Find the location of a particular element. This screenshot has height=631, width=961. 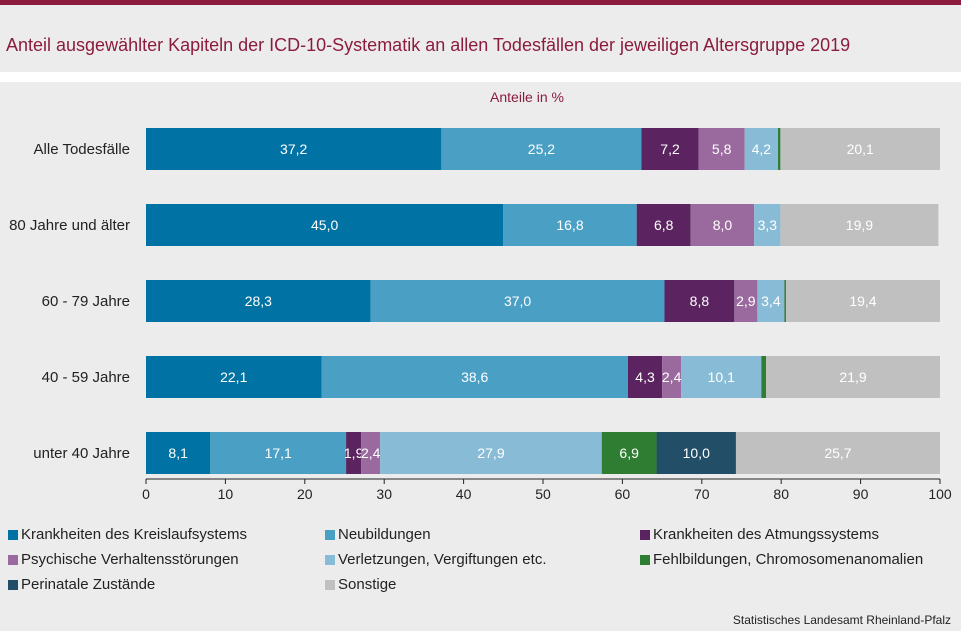

legend-label: Fehlbildungen, Chromosomenanomalien is located at coordinates (788, 559).